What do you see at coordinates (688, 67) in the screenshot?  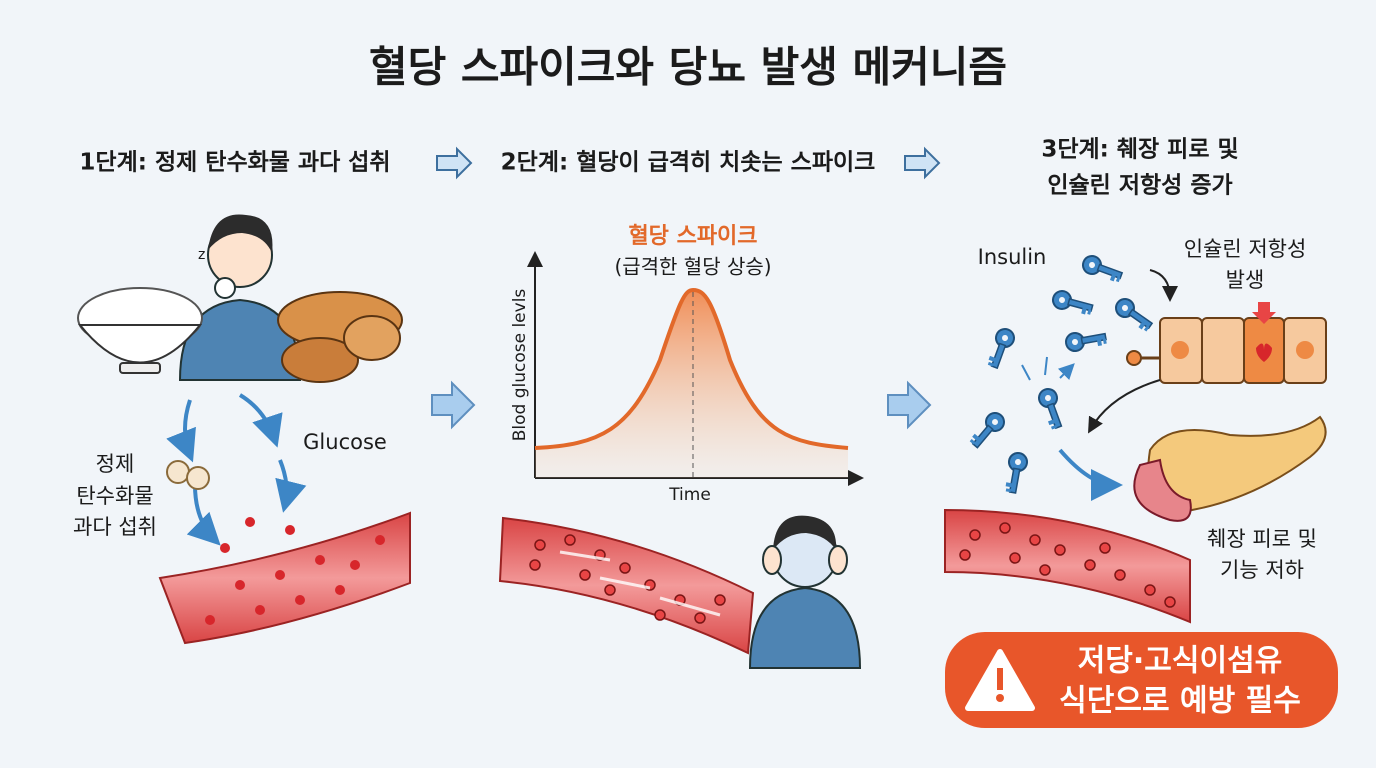 I see `title: 혈당 스파이크와 당뇨 발생 메커니즘` at bounding box center [688, 67].